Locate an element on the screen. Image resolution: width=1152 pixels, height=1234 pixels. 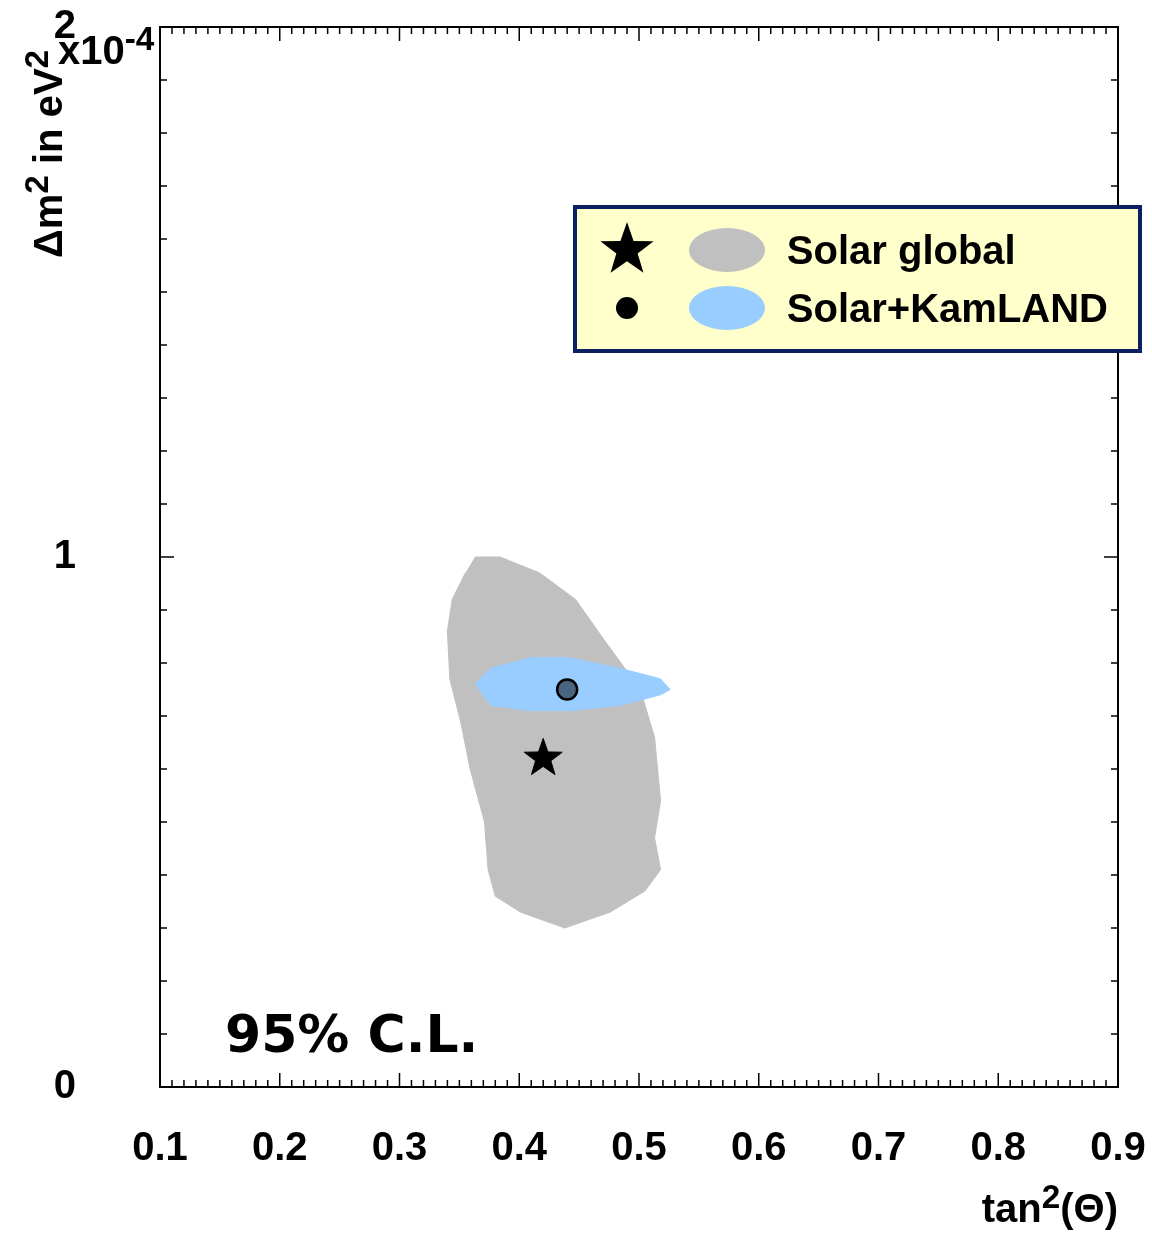
x-tick-label: 0.5 is located at coordinates (639, 1146).